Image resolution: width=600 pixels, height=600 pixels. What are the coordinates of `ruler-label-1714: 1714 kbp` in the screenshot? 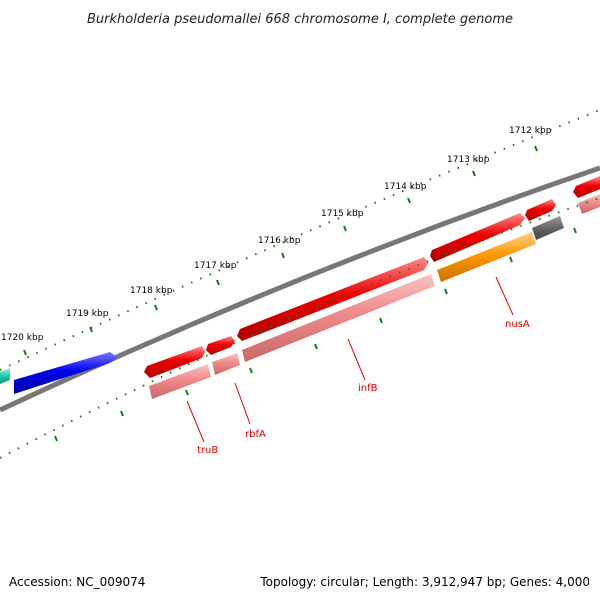 It's located at (405, 187).